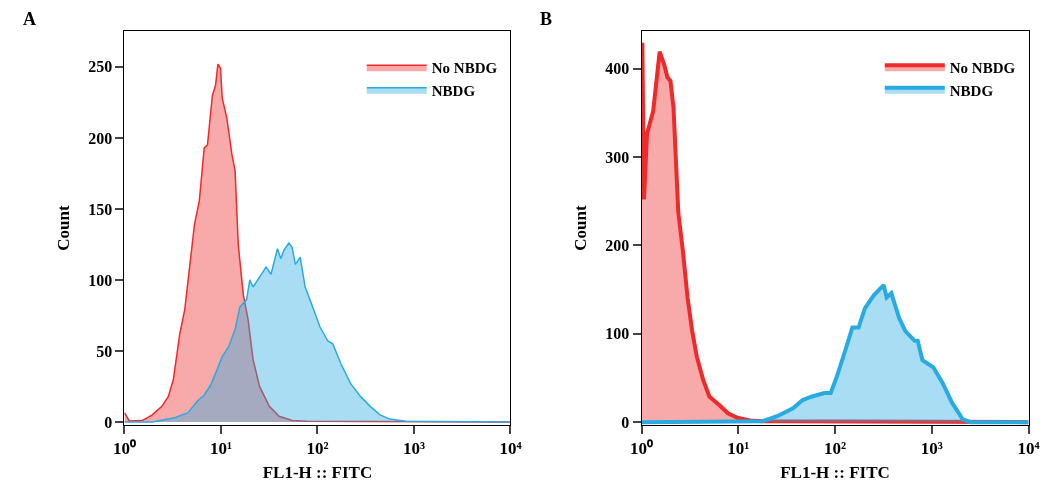 This screenshot has height=504, width=1055. Describe the element at coordinates (100, 209) in the screenshot. I see `y-tick-label: 150` at that location.